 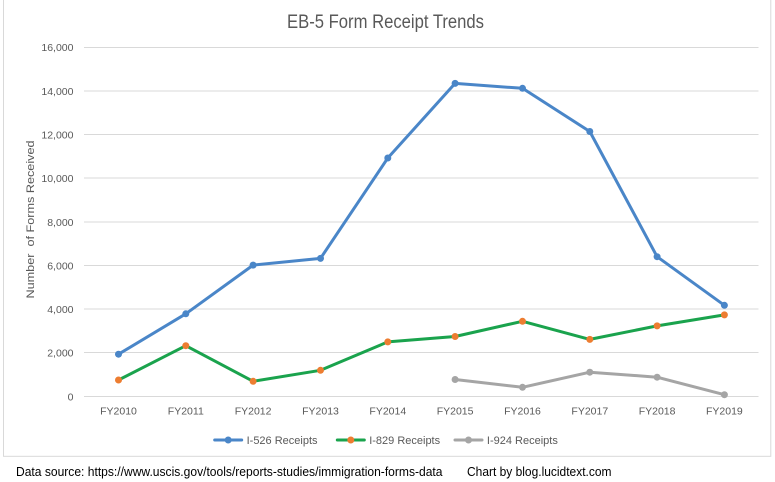 I want to click on svg-text: FY2013, so click(x=320, y=412).